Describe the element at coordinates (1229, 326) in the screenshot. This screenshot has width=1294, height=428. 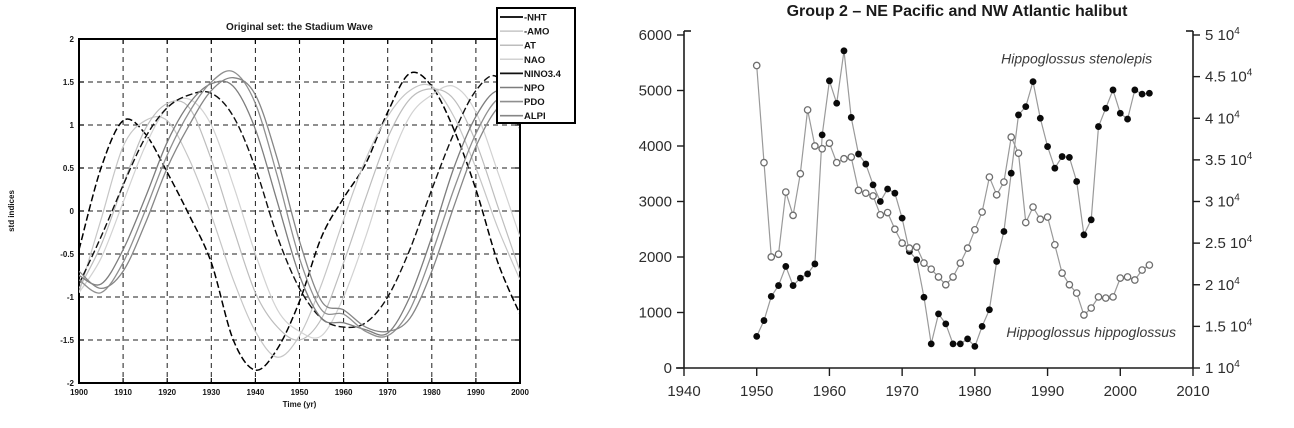
I see `svg-text: 1.5 104` at that location.